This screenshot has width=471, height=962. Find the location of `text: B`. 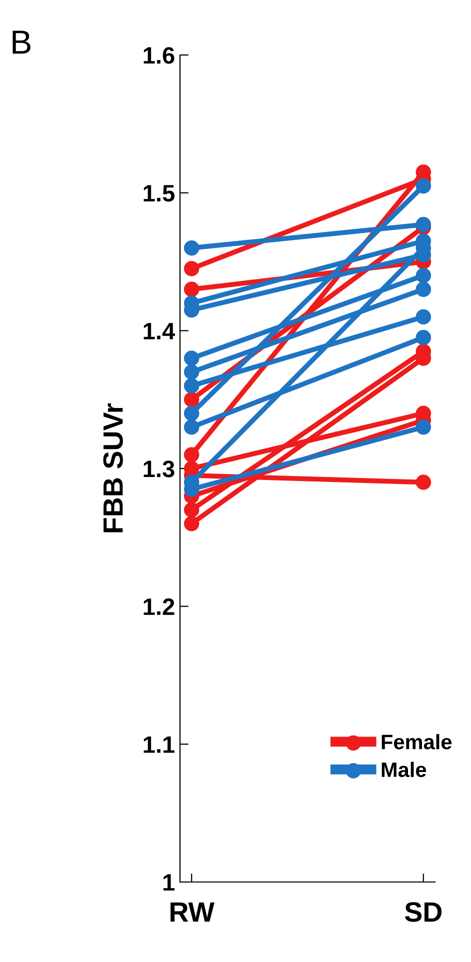

text: B is located at coordinates (21, 42).